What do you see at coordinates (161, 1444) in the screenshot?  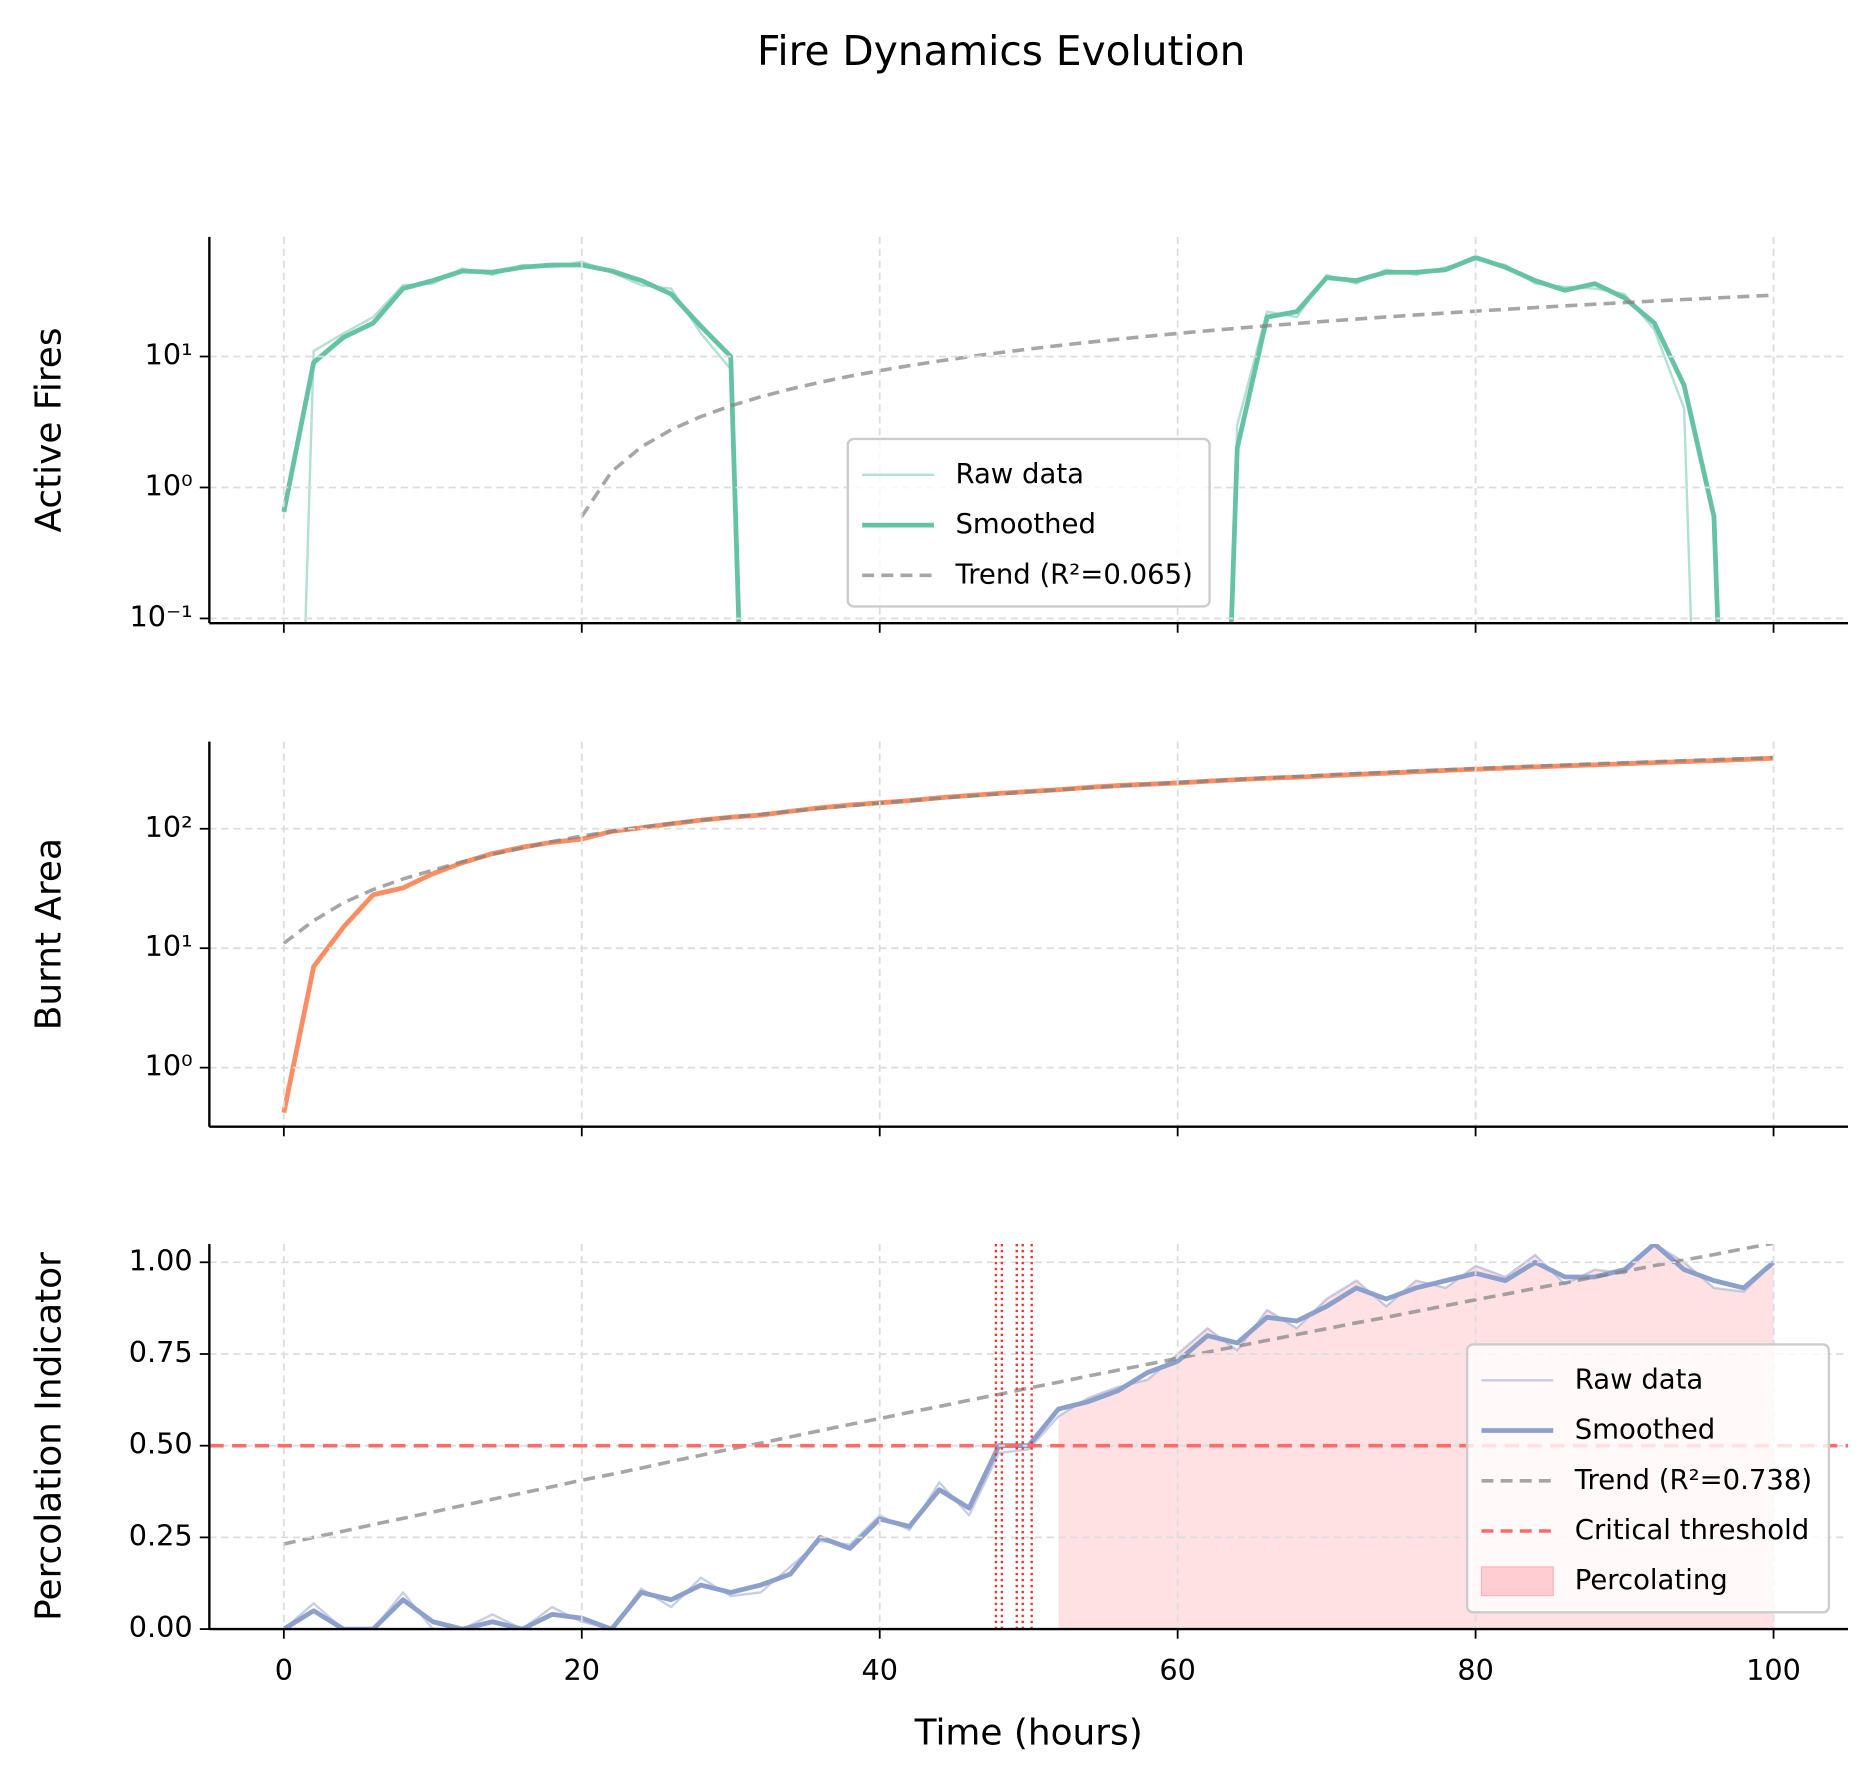 I see `y-tick-label: 0.50` at bounding box center [161, 1444].